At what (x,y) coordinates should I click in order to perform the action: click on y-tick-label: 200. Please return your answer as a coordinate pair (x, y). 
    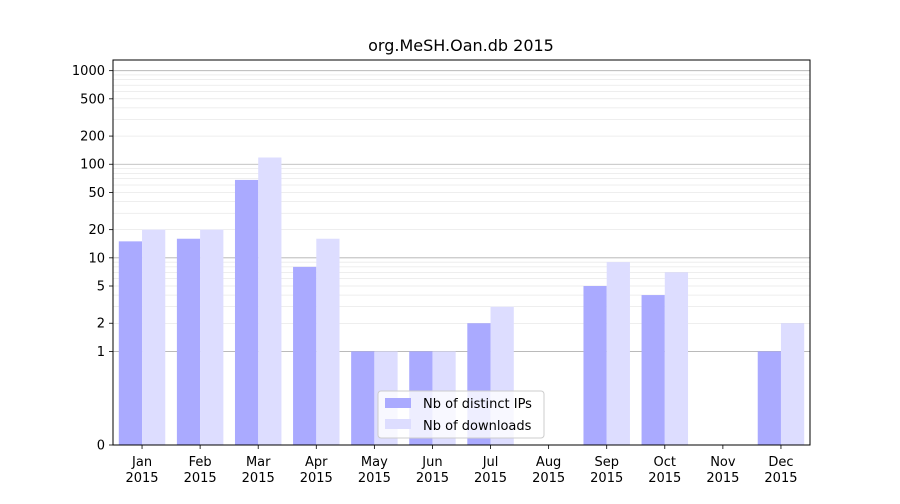
    Looking at the image, I should click on (92, 137).